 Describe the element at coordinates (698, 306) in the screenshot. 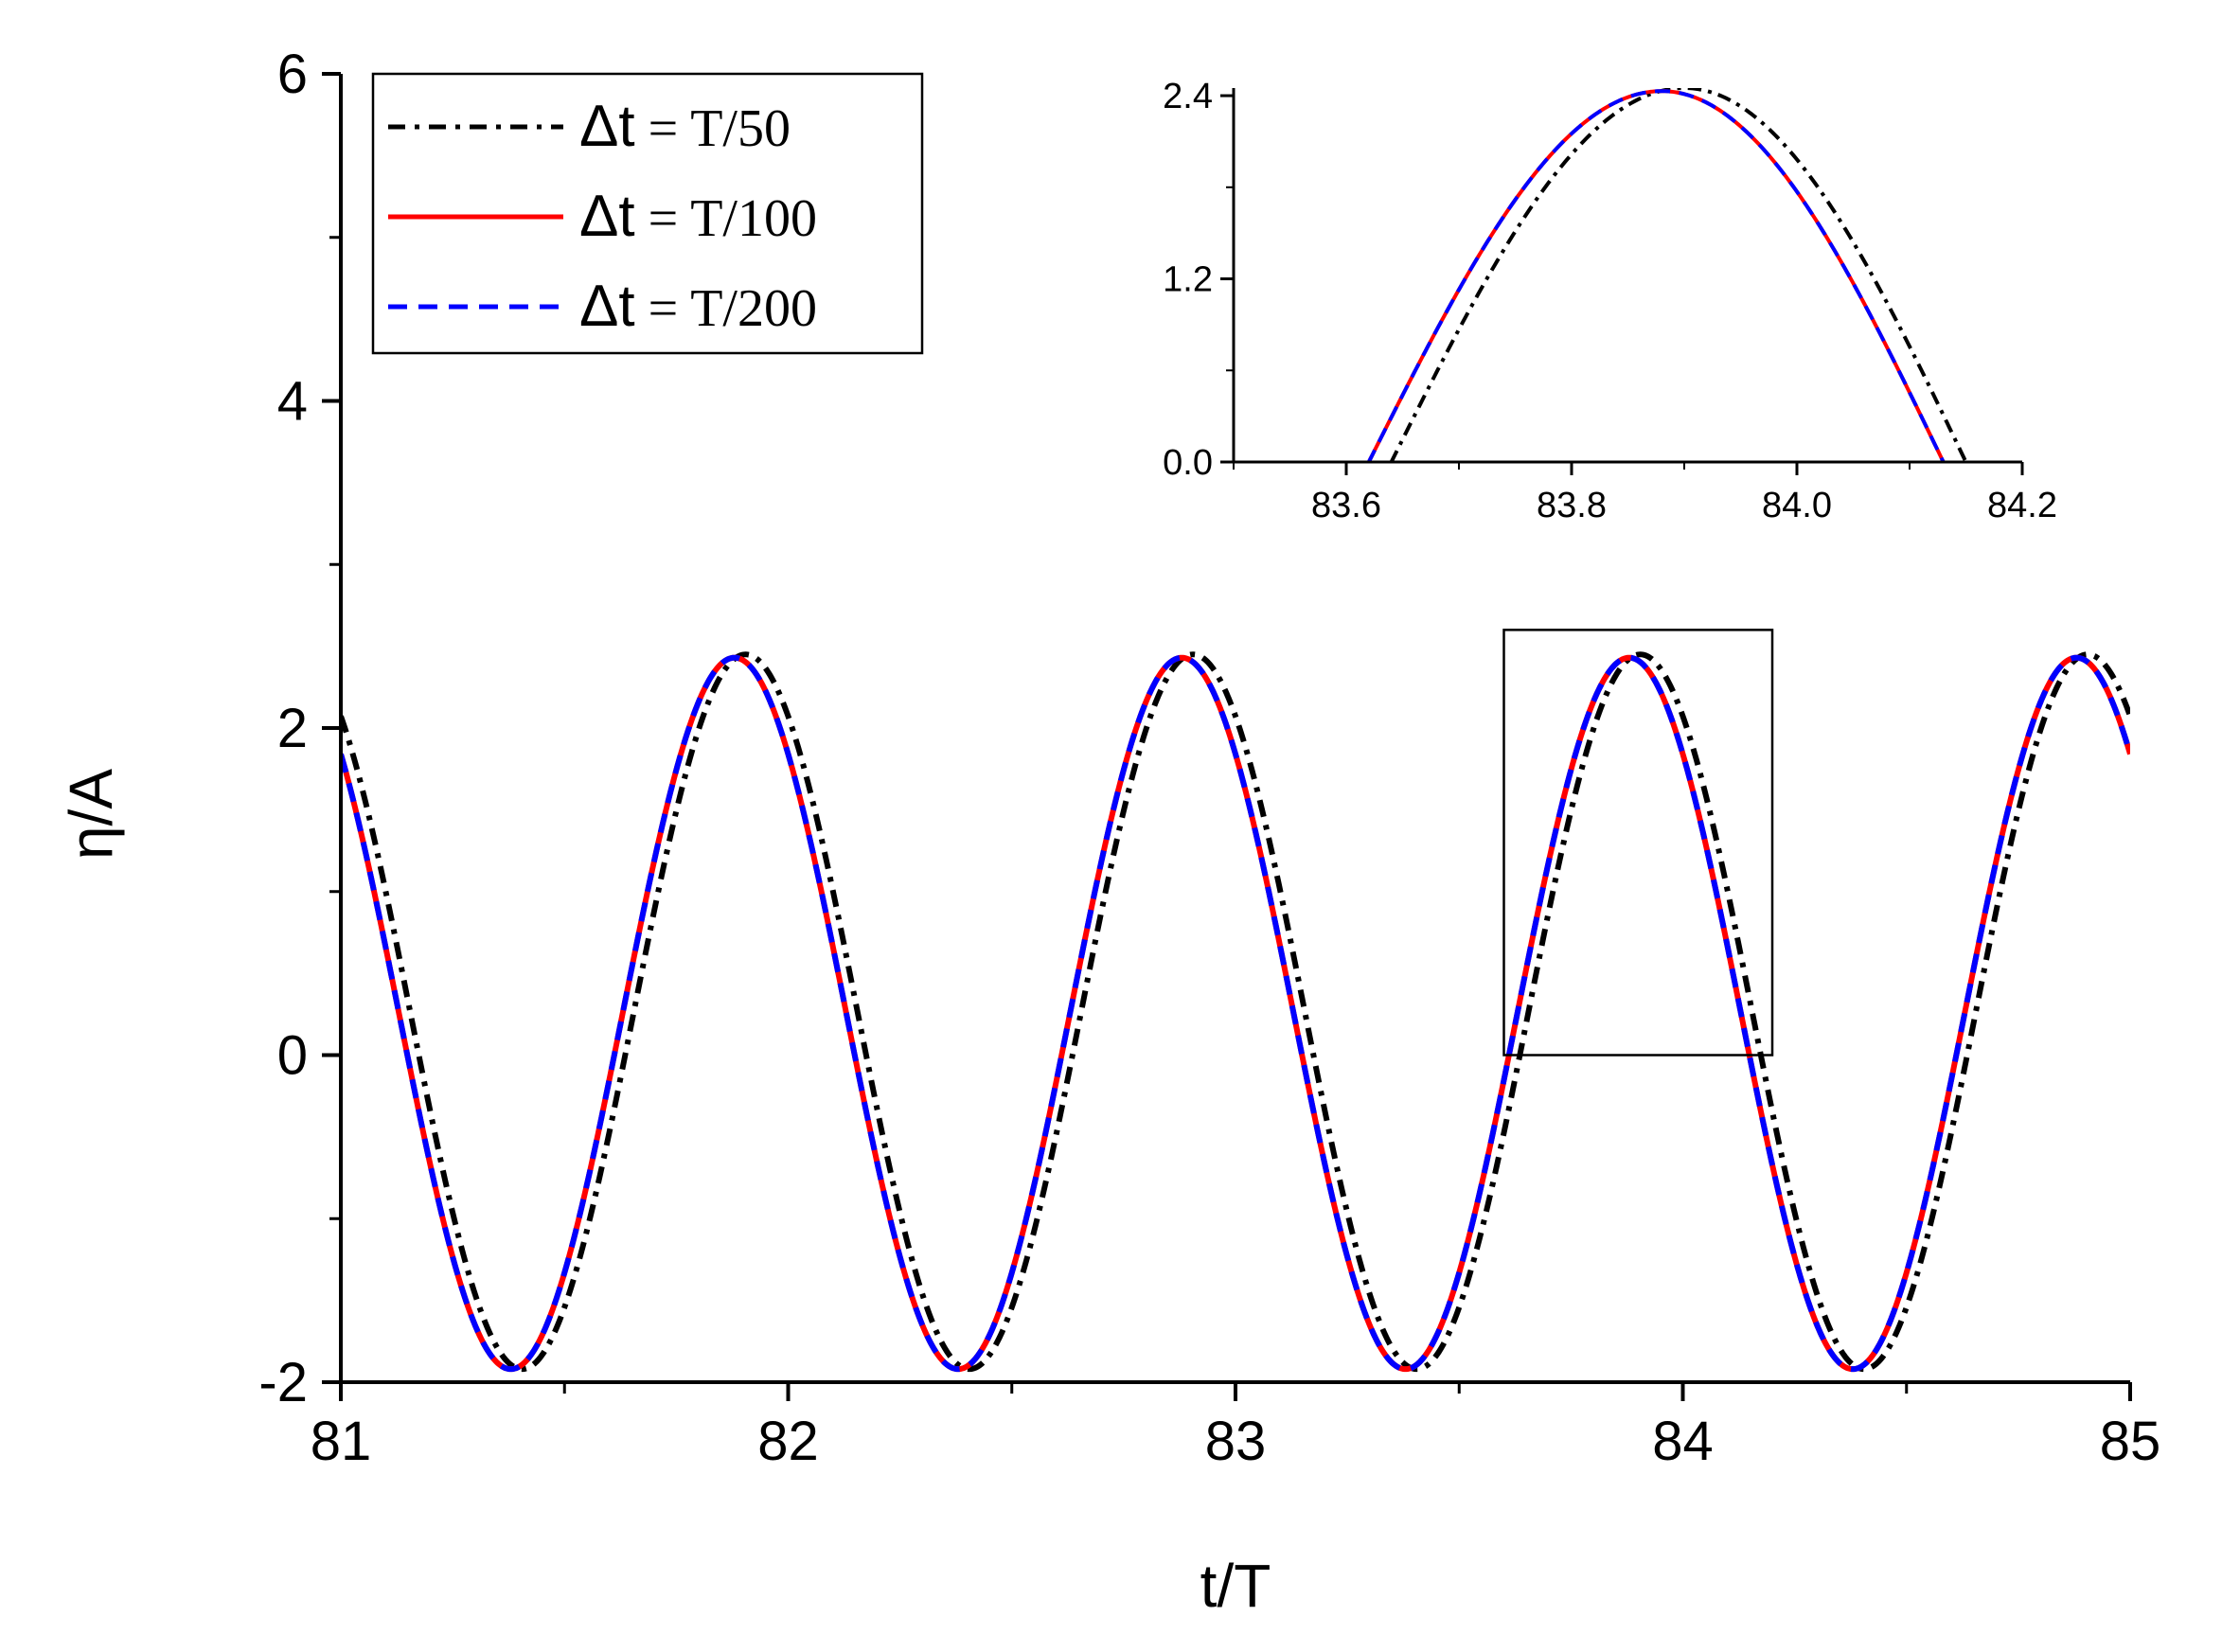

I see `legend-label-2: Δt = T/200` at that location.